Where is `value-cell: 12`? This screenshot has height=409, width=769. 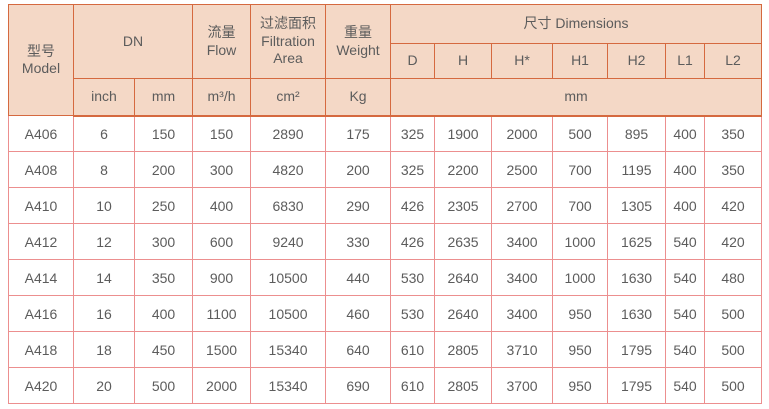
value-cell: 12 is located at coordinates (104, 241).